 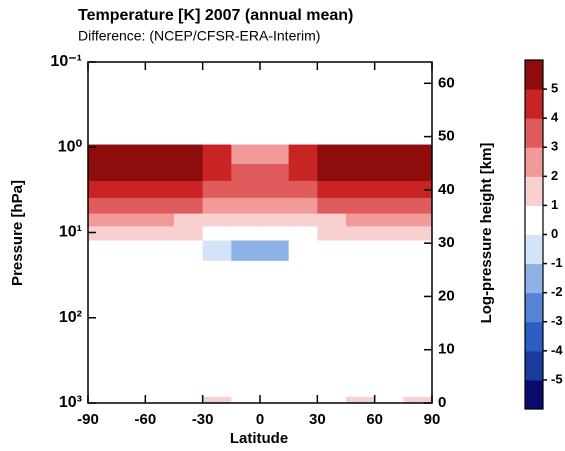 I want to click on colorbar-tick-label: -5, so click(x=557, y=378).